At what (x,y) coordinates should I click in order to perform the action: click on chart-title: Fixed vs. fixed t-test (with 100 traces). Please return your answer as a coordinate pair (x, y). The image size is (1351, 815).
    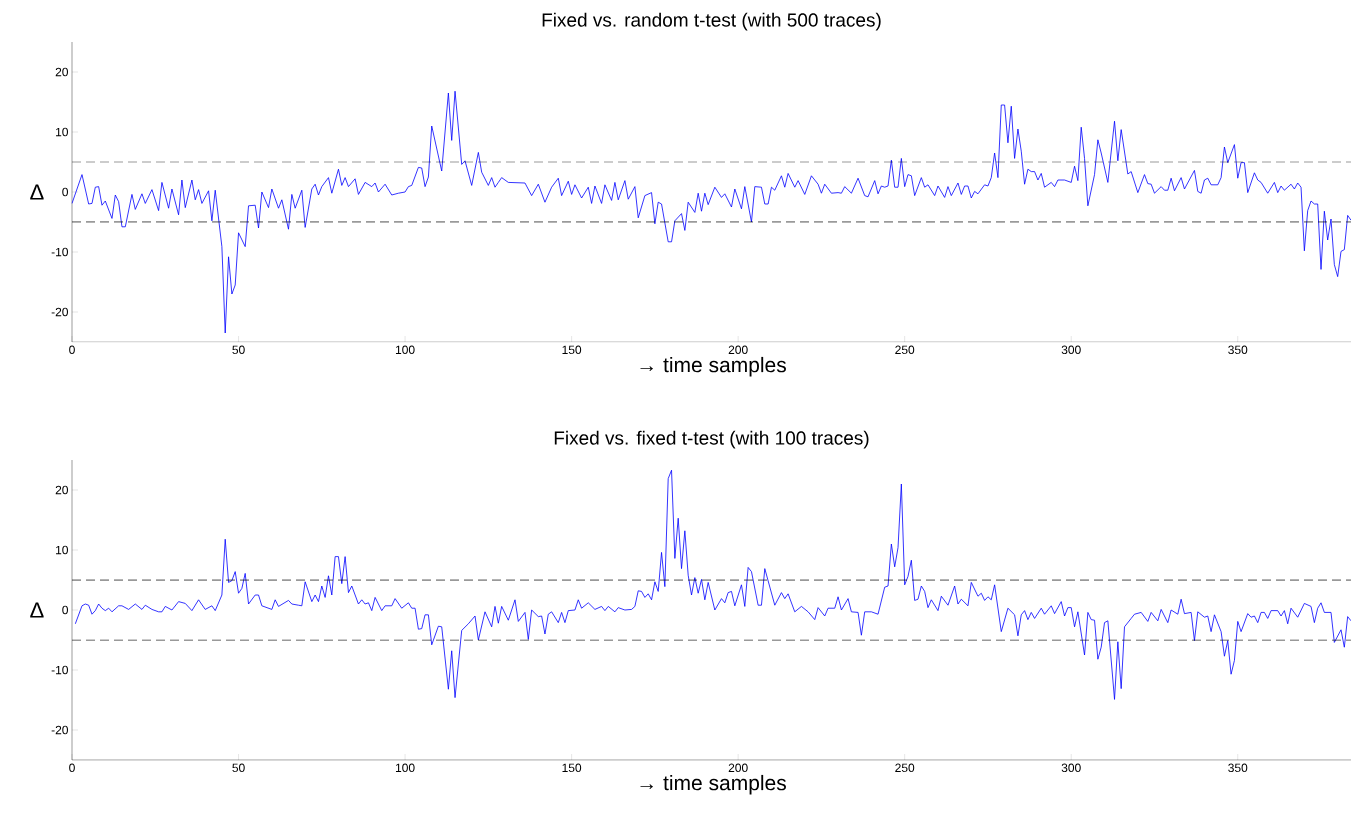
    Looking at the image, I should click on (711, 439).